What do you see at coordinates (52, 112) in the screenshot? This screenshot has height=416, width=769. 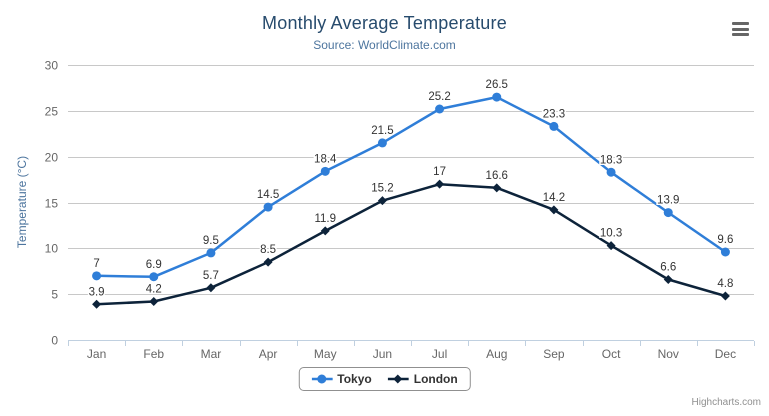 I see `y-axis-label: 25` at bounding box center [52, 112].